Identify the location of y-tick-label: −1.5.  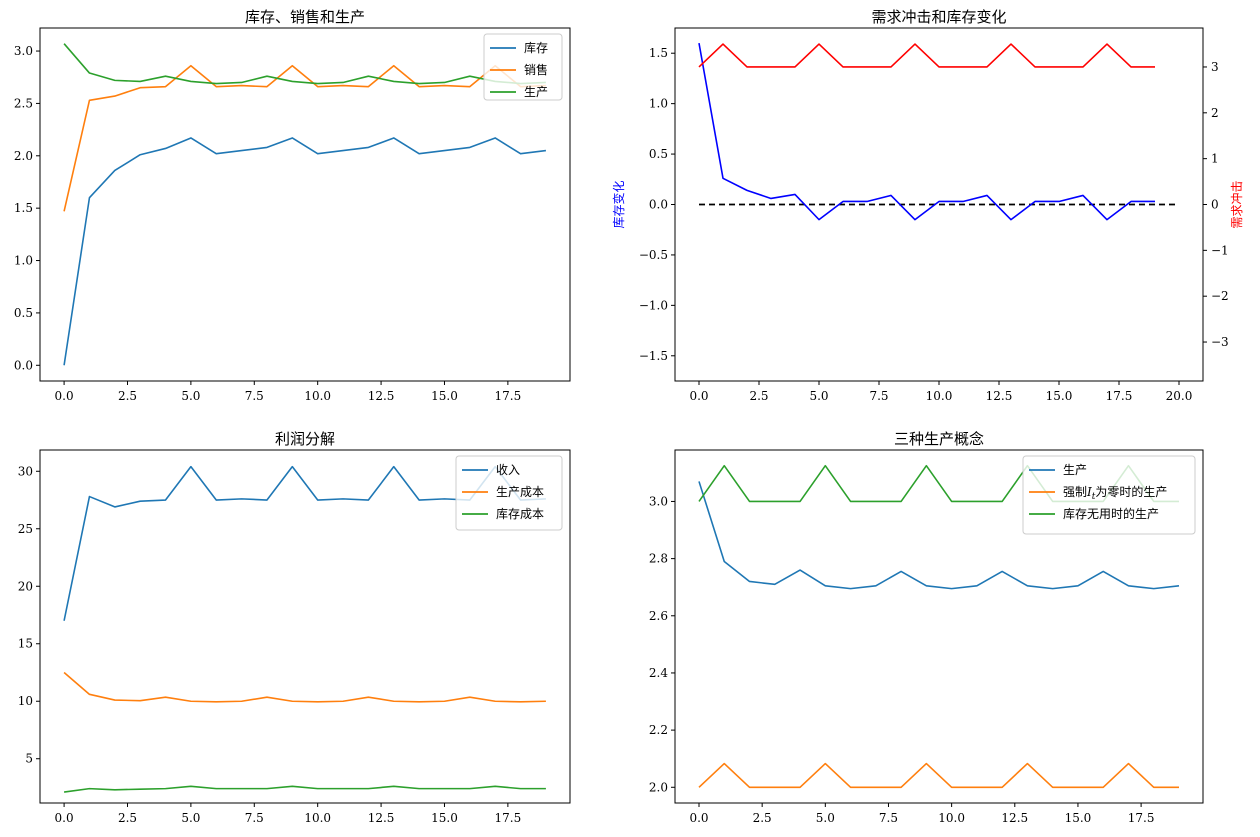
(653, 356).